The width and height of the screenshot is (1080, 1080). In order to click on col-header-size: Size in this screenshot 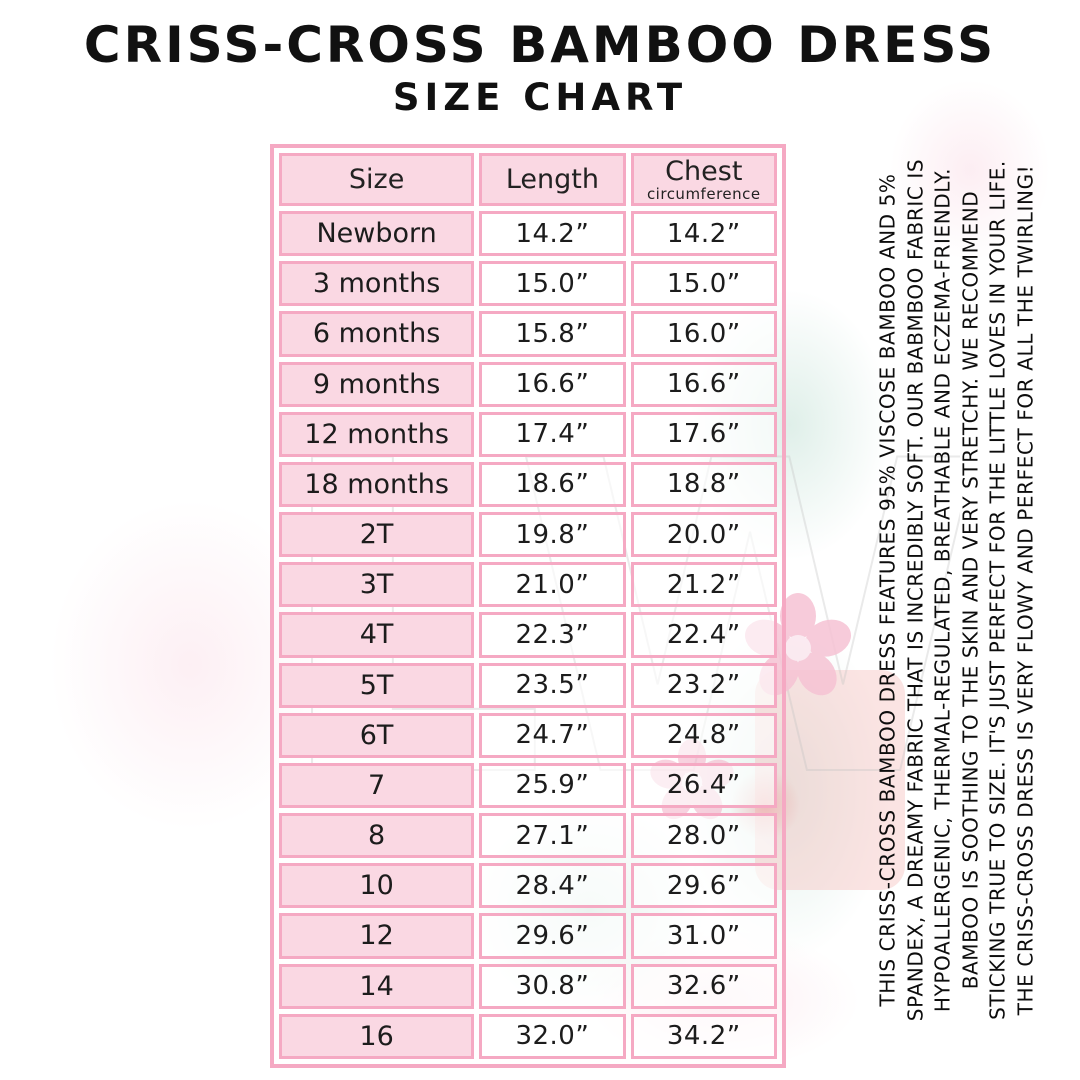, I will do `click(377, 179)`.